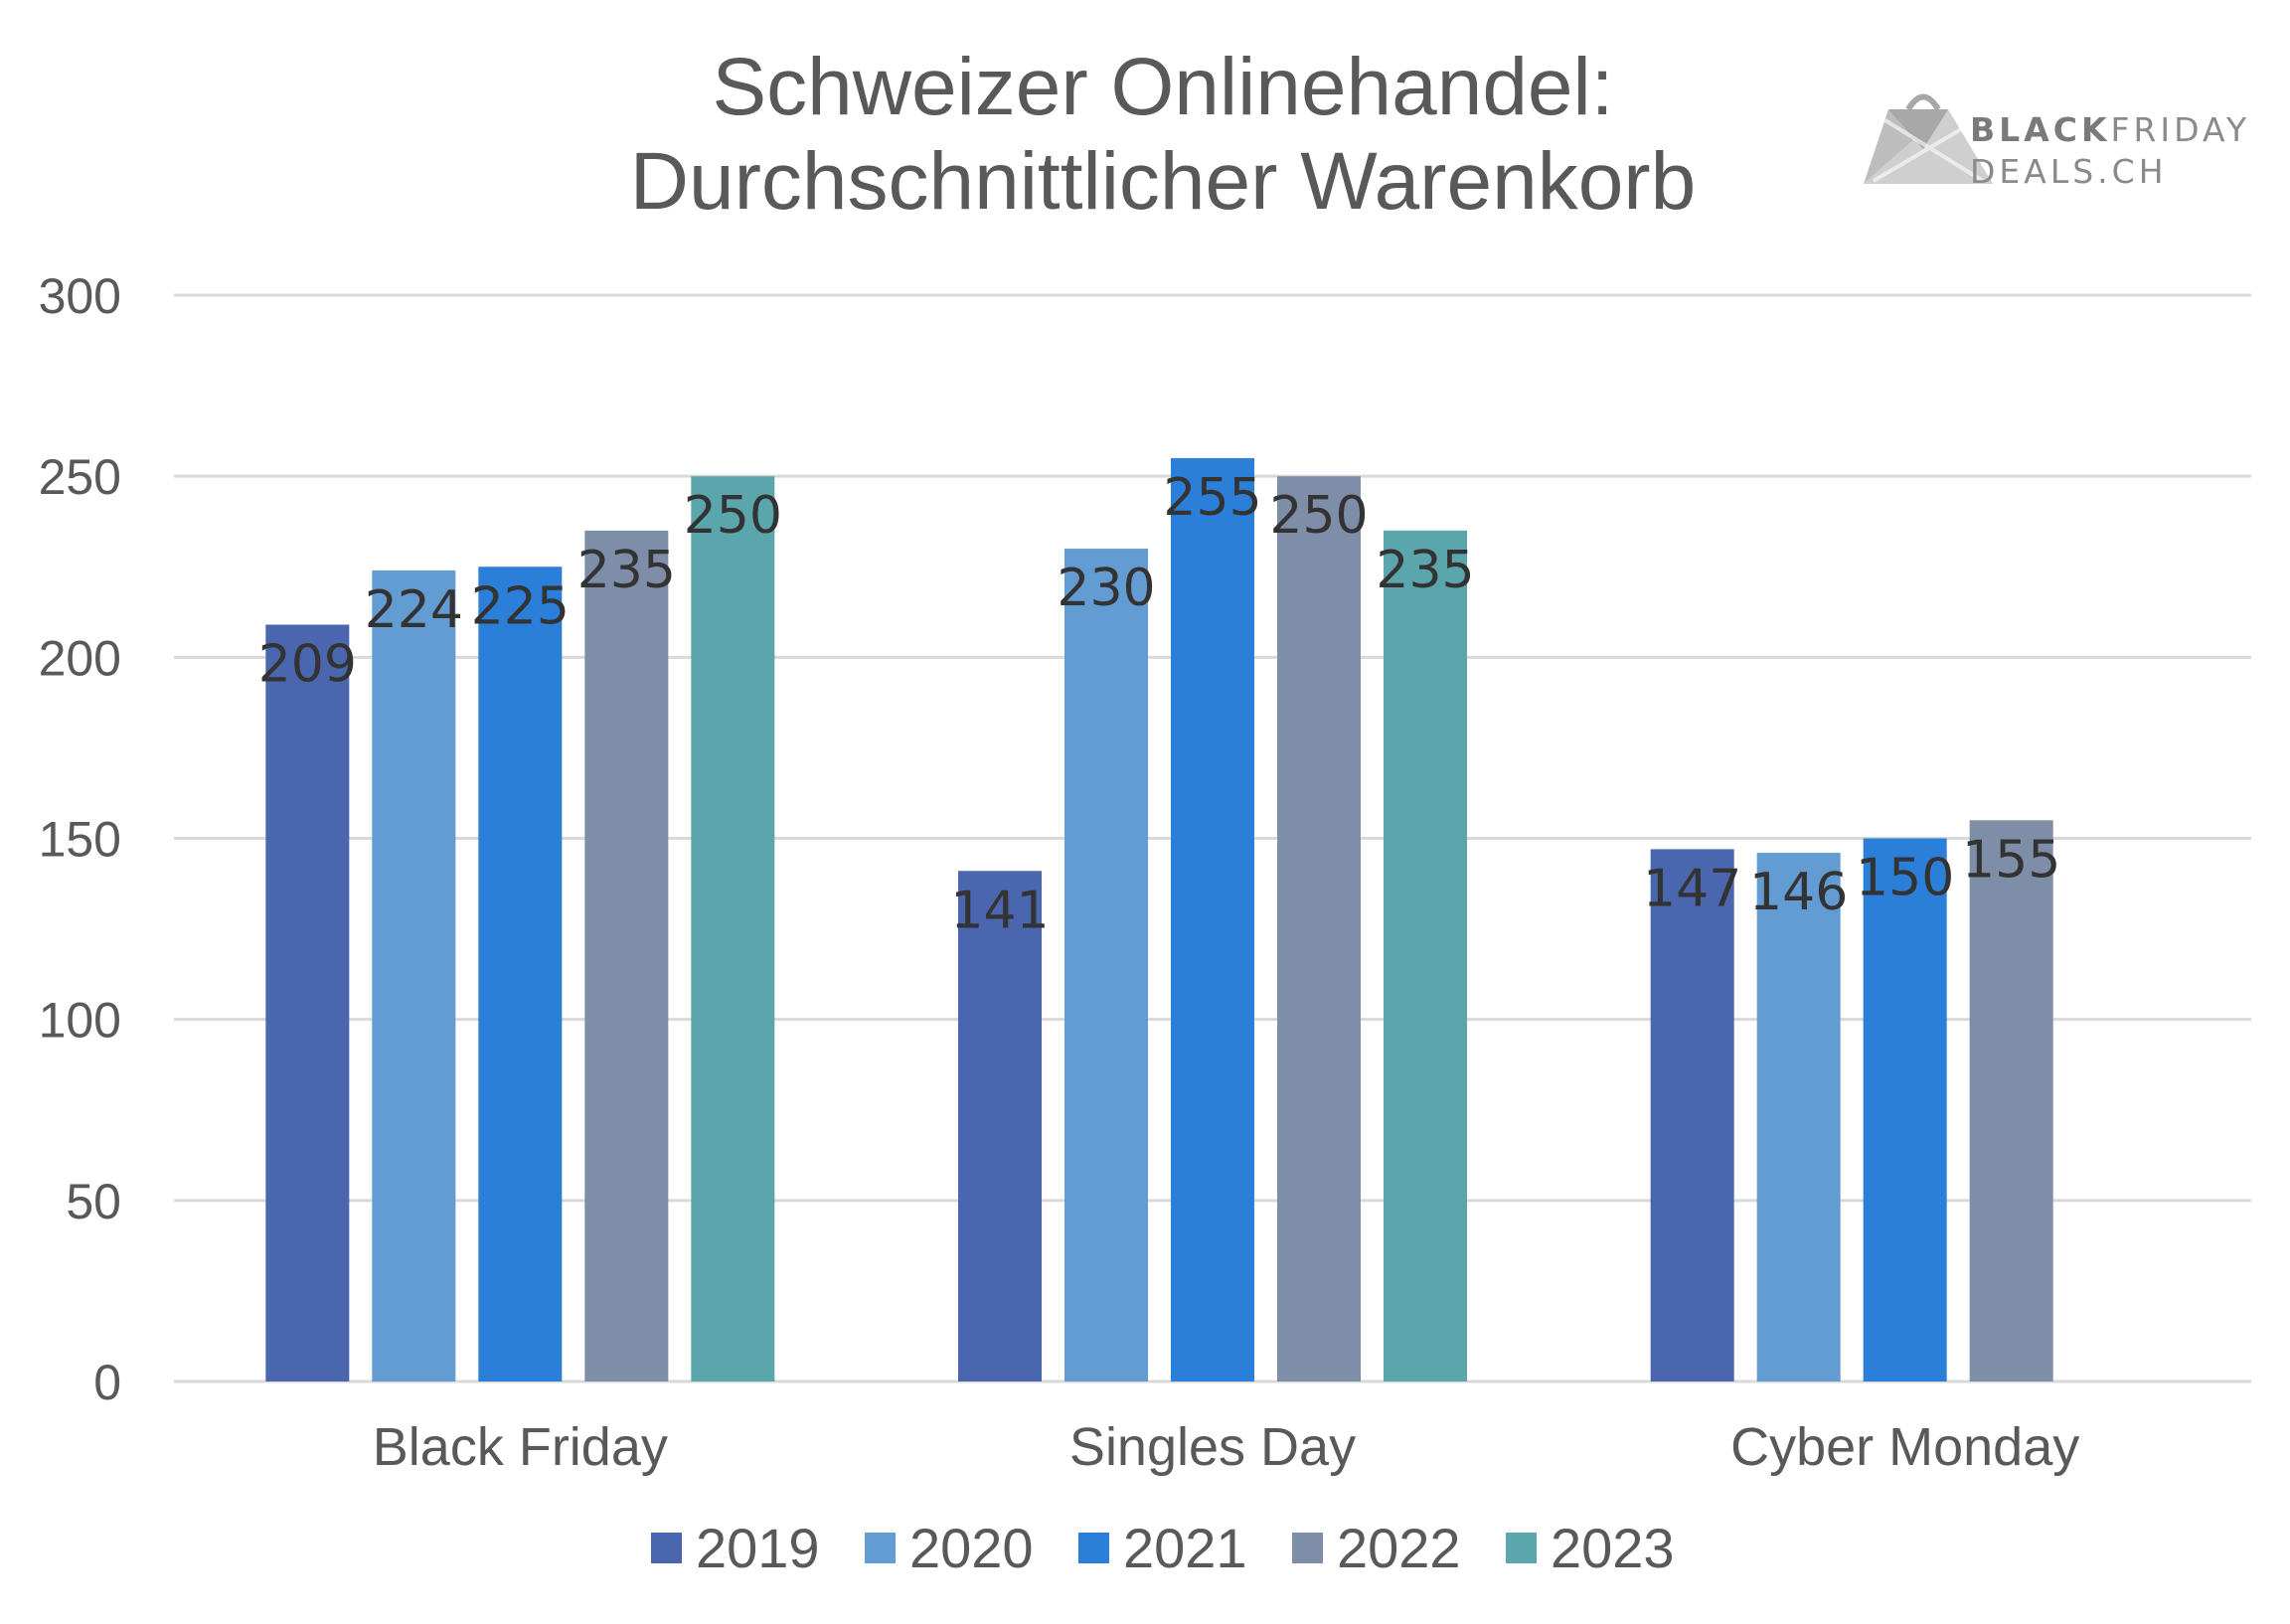 The height and width of the screenshot is (1624, 2290). Describe the element at coordinates (1905, 1447) in the screenshot. I see `x-category-label: Cyber Monday` at that location.